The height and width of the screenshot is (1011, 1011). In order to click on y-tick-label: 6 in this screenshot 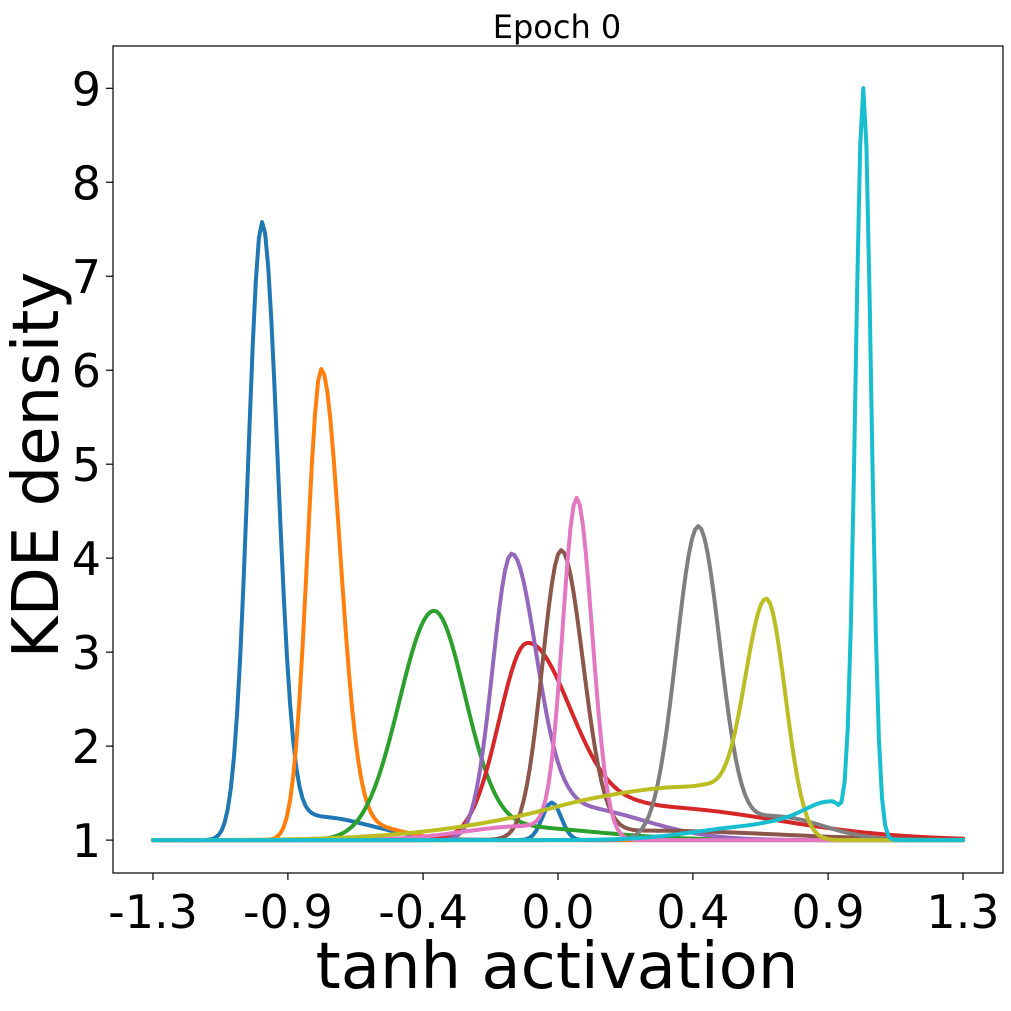, I will do `click(86, 371)`.